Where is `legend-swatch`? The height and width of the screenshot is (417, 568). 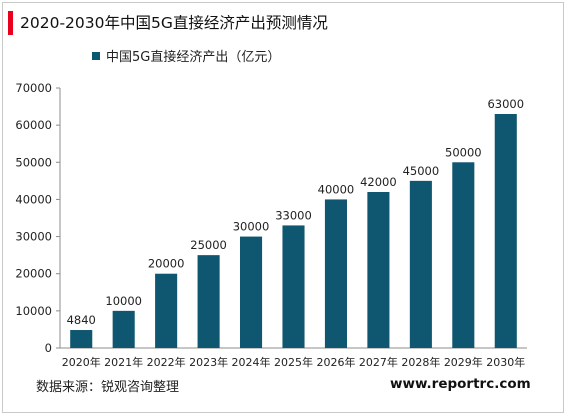 legend-swatch is located at coordinates (96, 56).